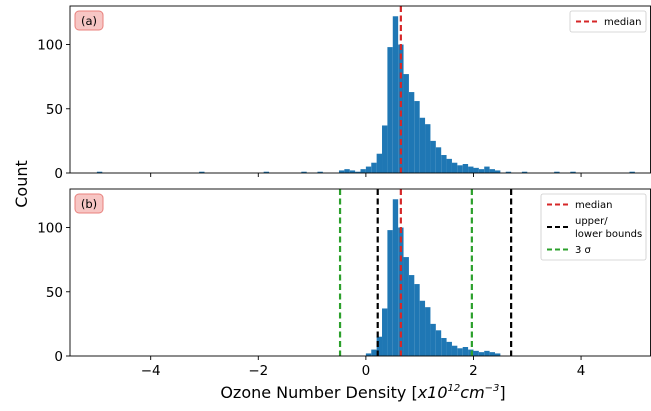  What do you see at coordinates (366, 371) in the screenshot?
I see `x-tick-label: 0` at bounding box center [366, 371].